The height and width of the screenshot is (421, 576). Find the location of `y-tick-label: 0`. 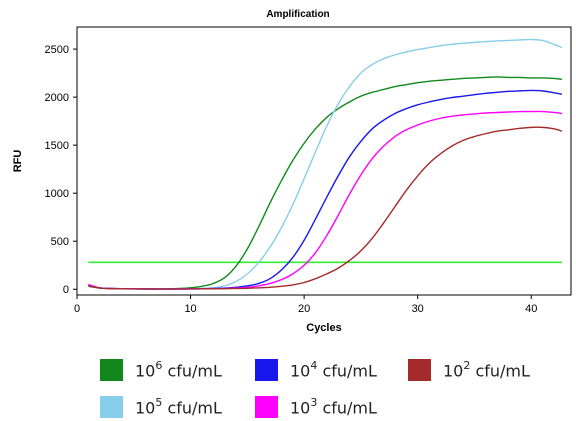

y-tick-label: 0 is located at coordinates (66, 290).